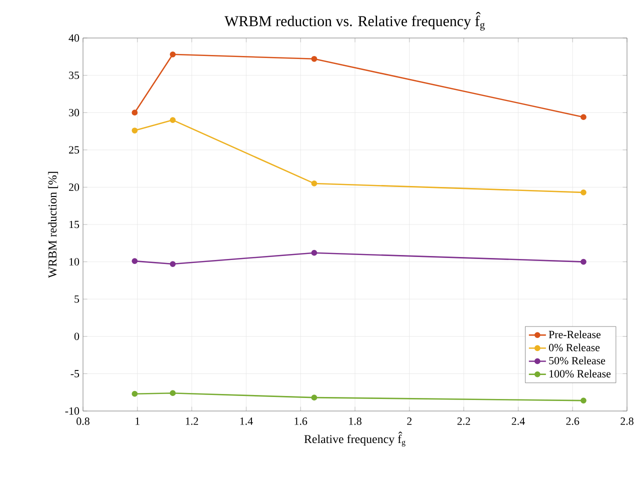  What do you see at coordinates (138, 421) in the screenshot?
I see `x-tick-label: 1` at bounding box center [138, 421].